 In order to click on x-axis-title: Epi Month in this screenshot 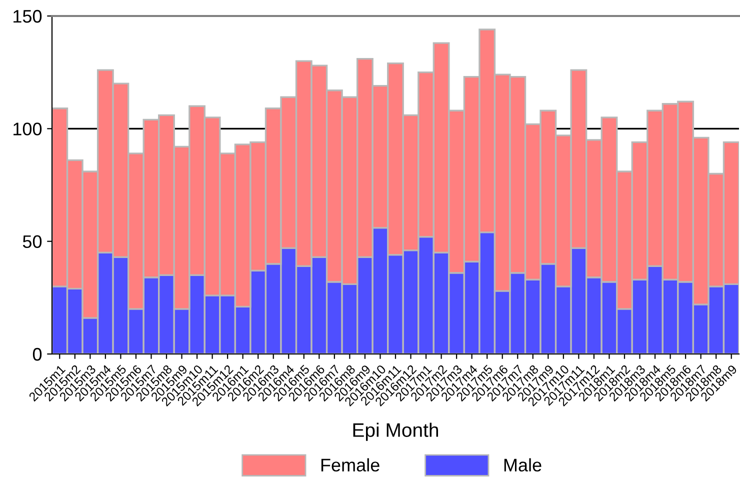, I will do `click(395, 431)`.